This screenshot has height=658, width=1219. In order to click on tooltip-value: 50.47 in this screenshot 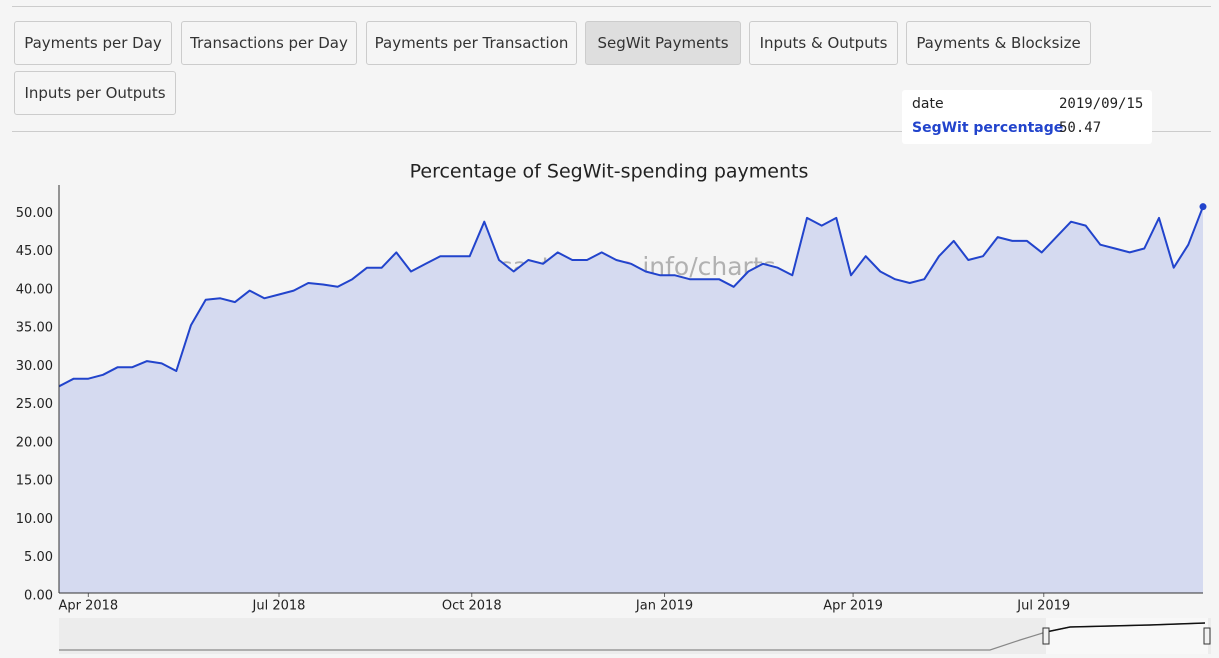, I will do `click(1080, 128)`.